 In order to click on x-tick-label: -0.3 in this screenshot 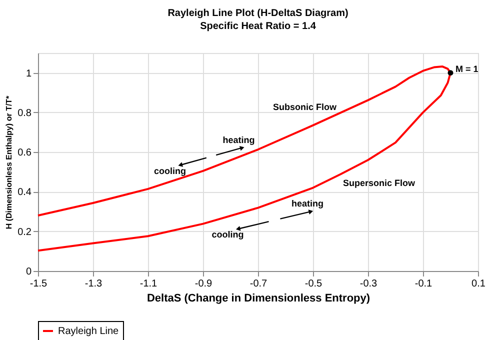, I will do `click(369, 284)`.